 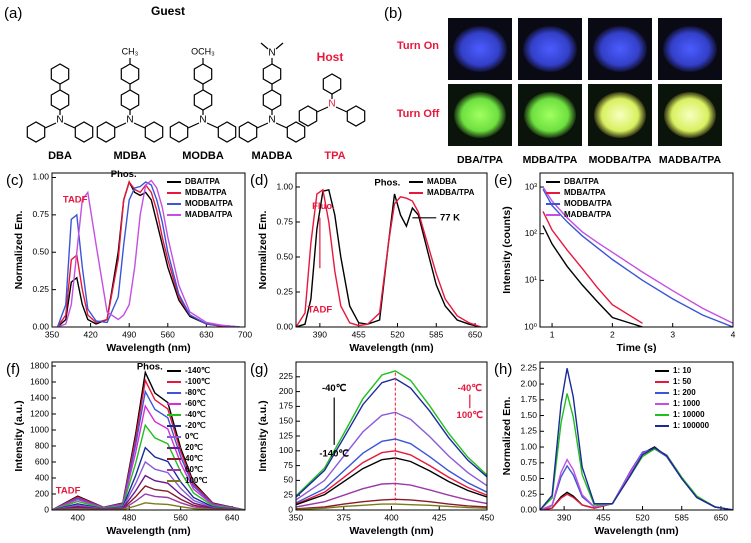 I want to click on x-tick-label: 650, so click(x=721, y=517).